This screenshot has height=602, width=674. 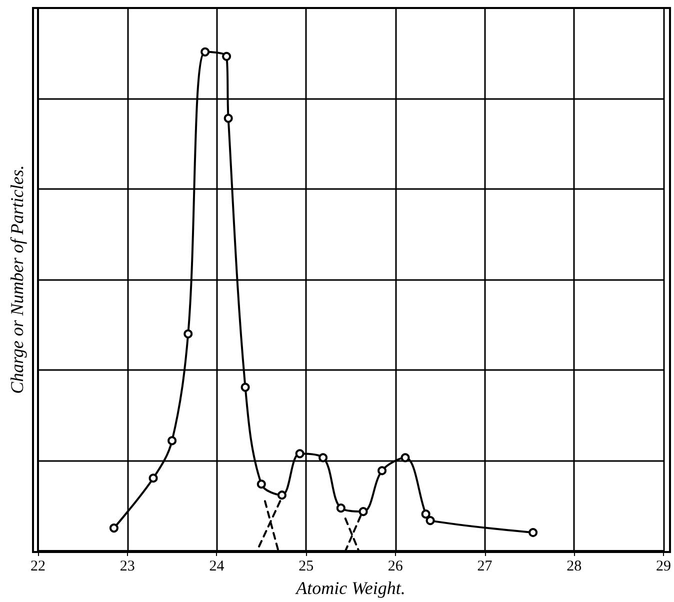 I want to click on x-tick-label: 29, so click(x=663, y=566).